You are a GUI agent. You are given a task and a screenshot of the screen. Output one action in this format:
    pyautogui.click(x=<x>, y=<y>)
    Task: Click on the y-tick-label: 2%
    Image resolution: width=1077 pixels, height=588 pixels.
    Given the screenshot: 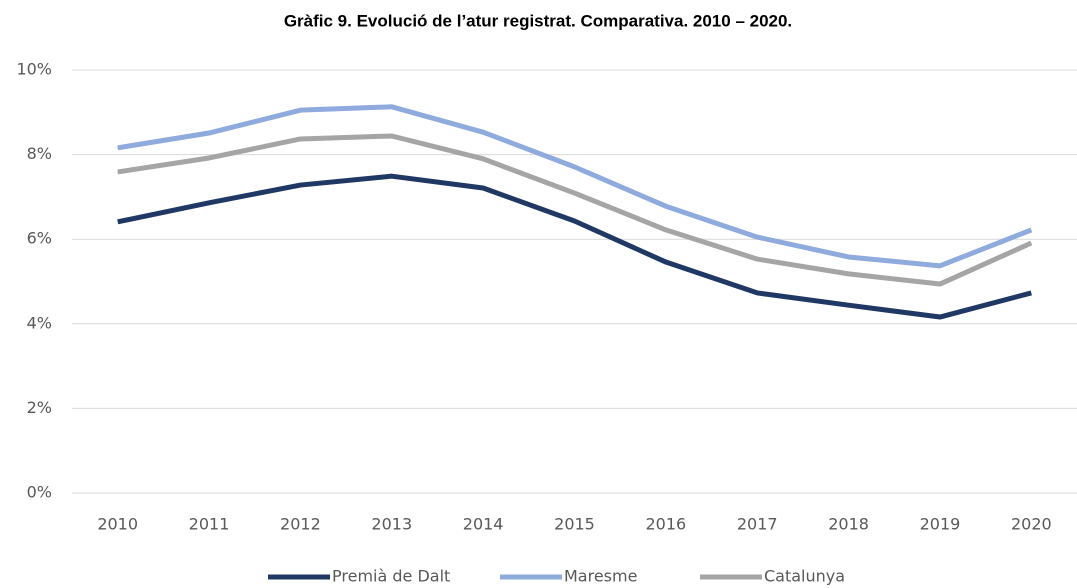 What is the action you would take?
    pyautogui.click(x=39, y=407)
    